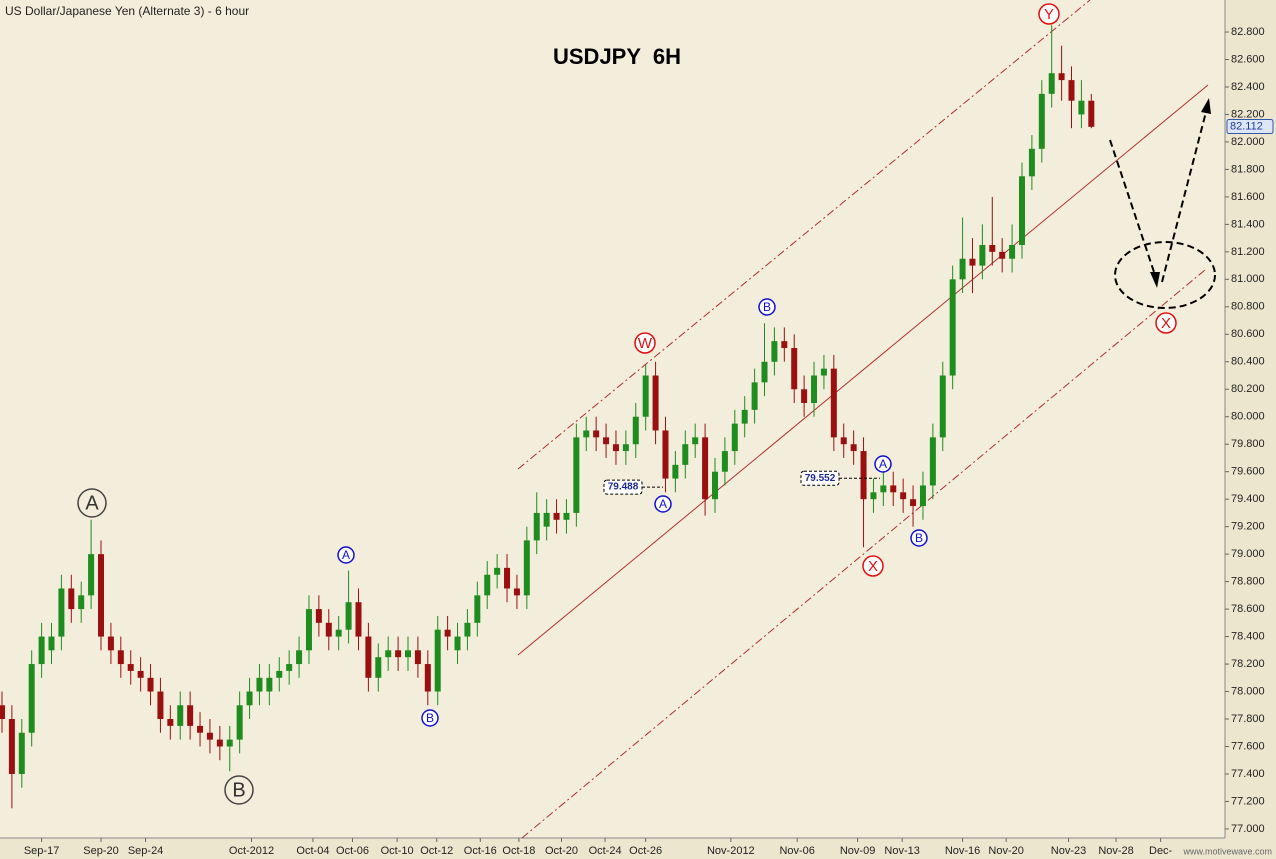 The image size is (1276, 859). Describe the element at coordinates (251, 851) in the screenshot. I see `x-tick-label: Oct-2012` at that location.